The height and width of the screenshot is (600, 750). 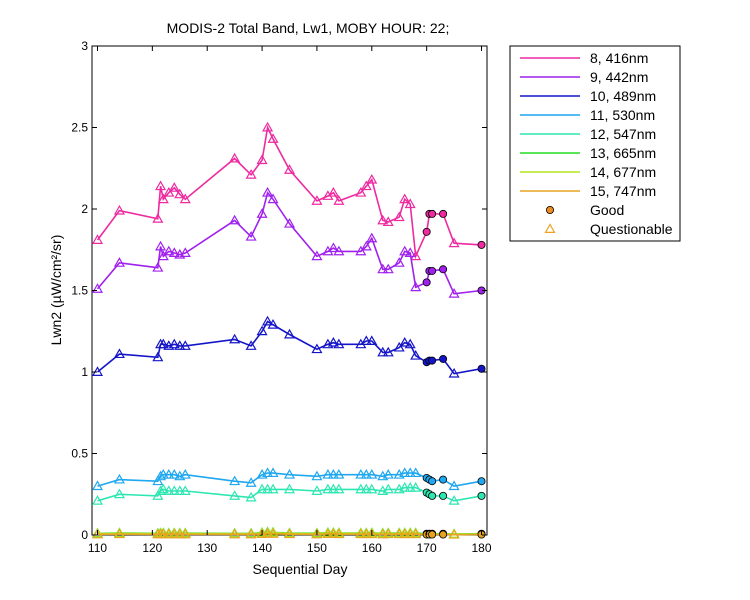 I want to click on y-tick-label: 2.5, so click(x=79, y=128).